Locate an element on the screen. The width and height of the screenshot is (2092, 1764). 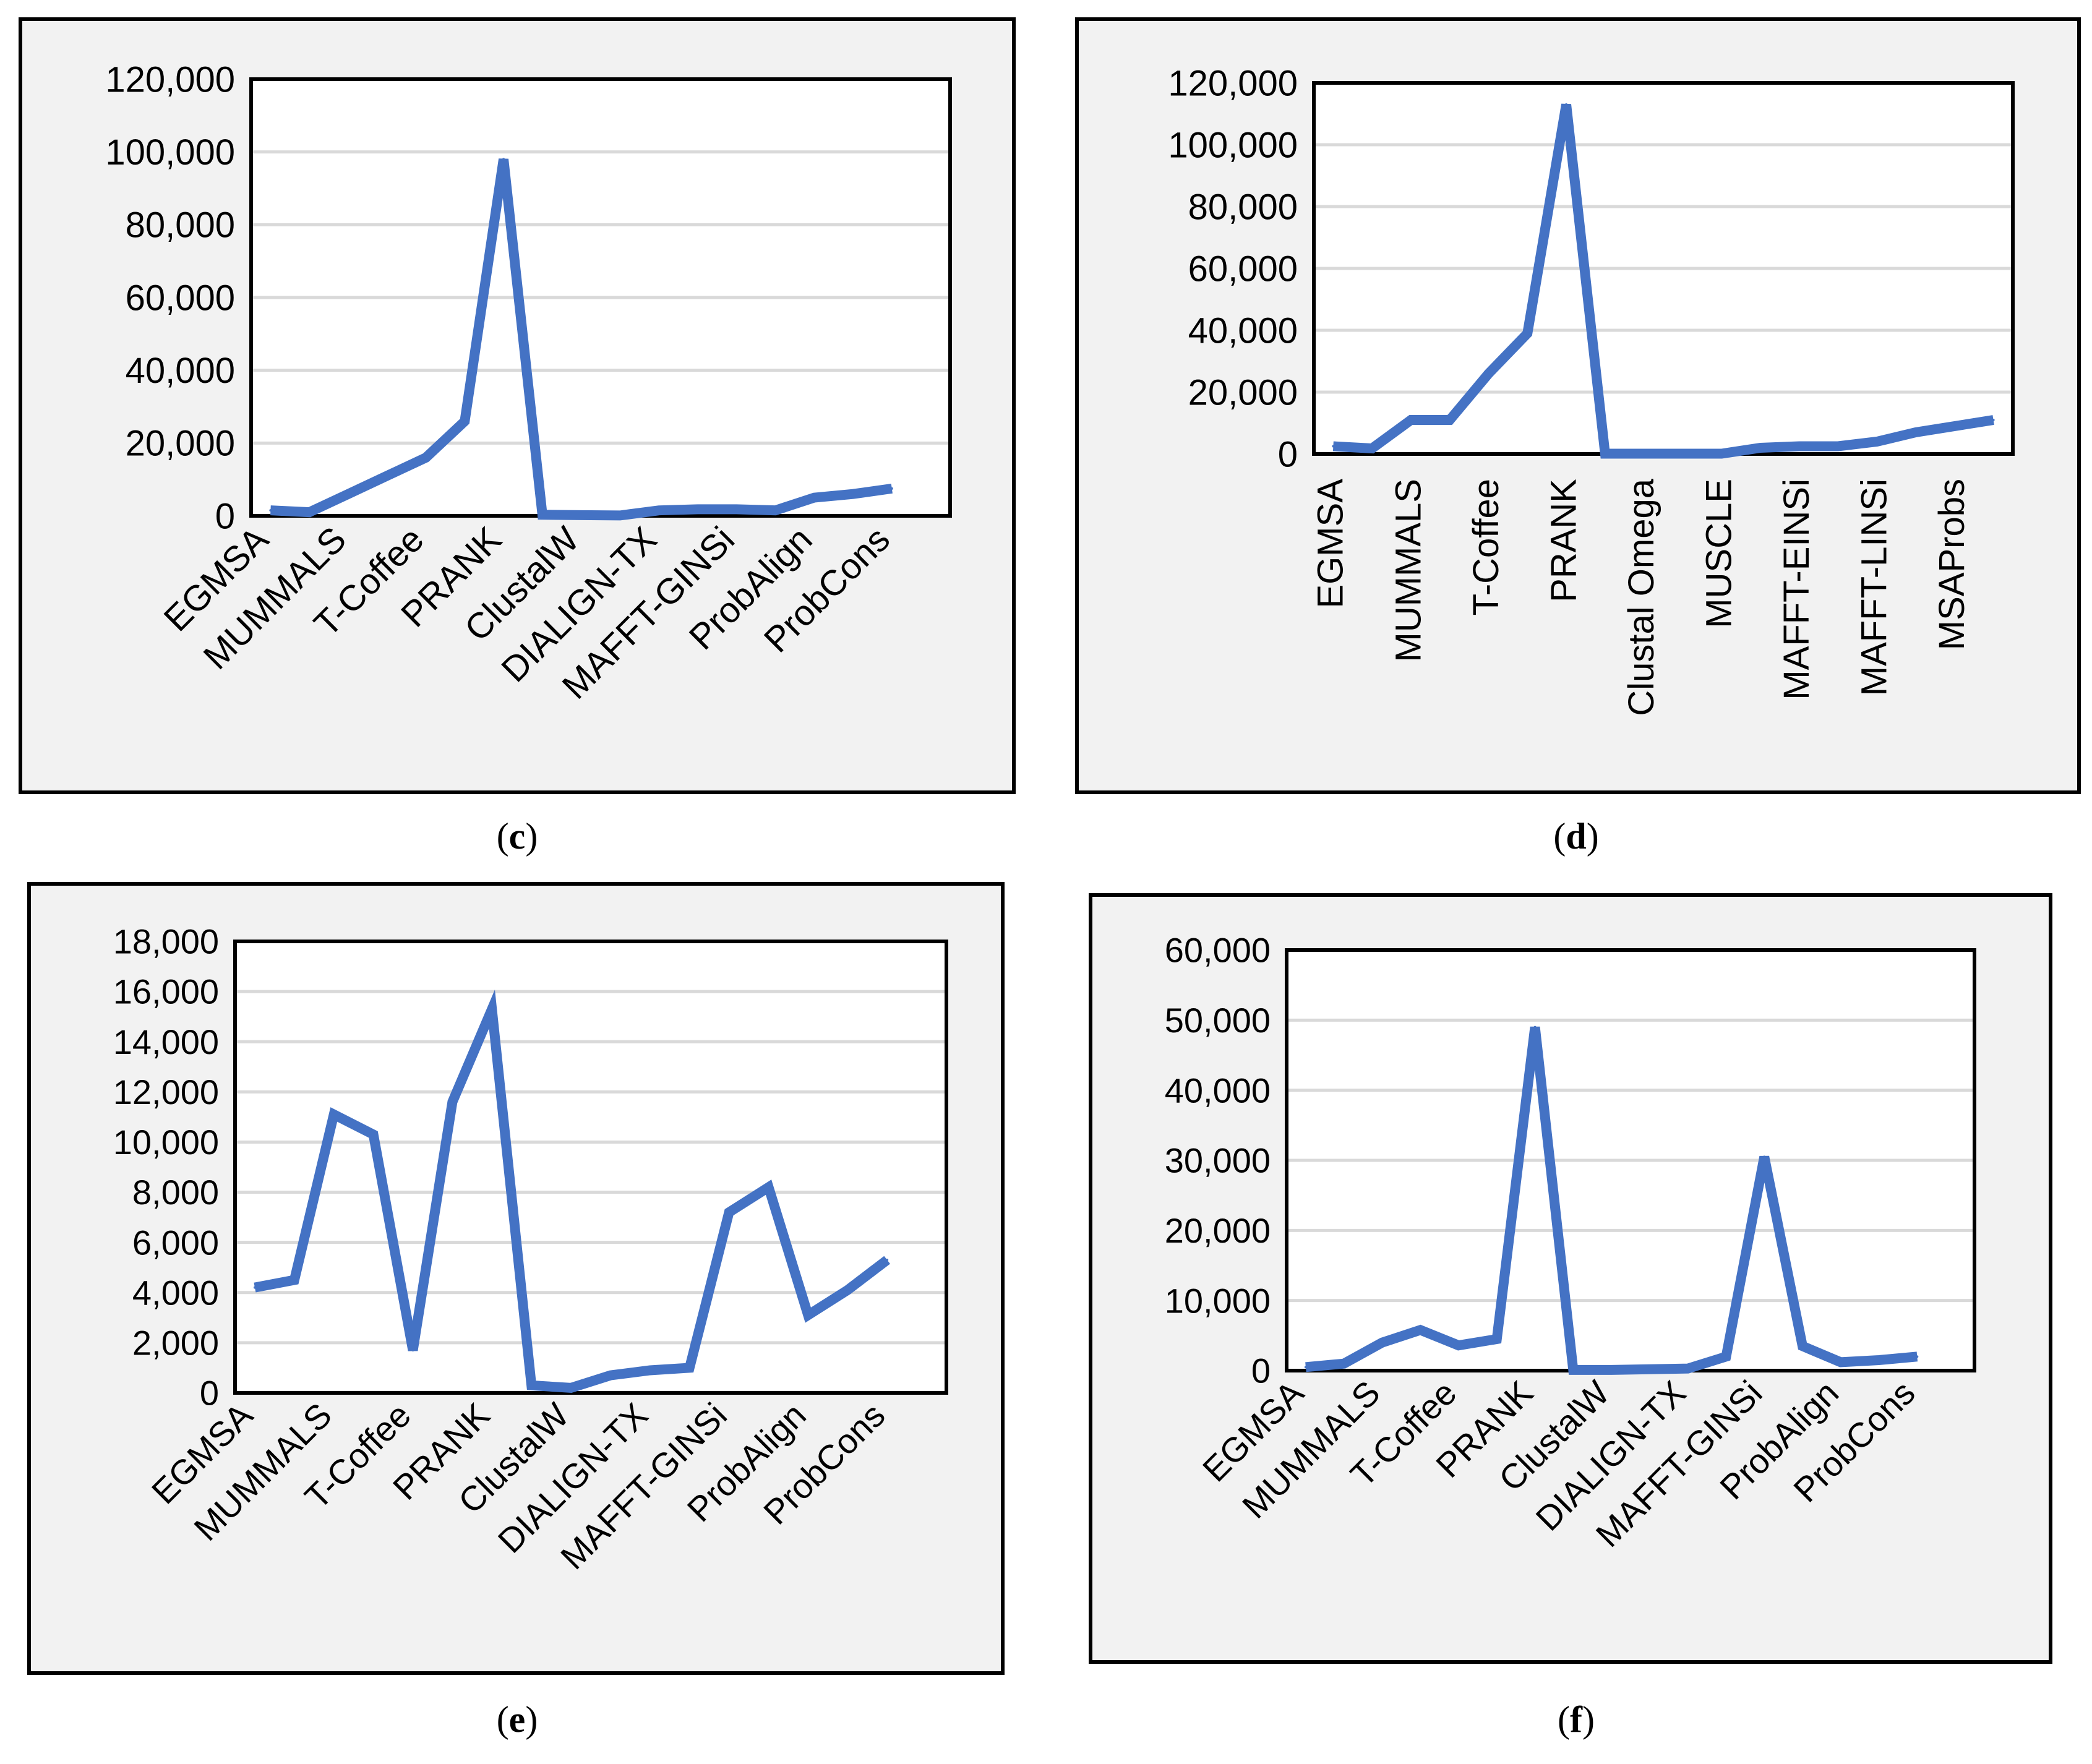
series-line is located at coordinates (1663, 281).